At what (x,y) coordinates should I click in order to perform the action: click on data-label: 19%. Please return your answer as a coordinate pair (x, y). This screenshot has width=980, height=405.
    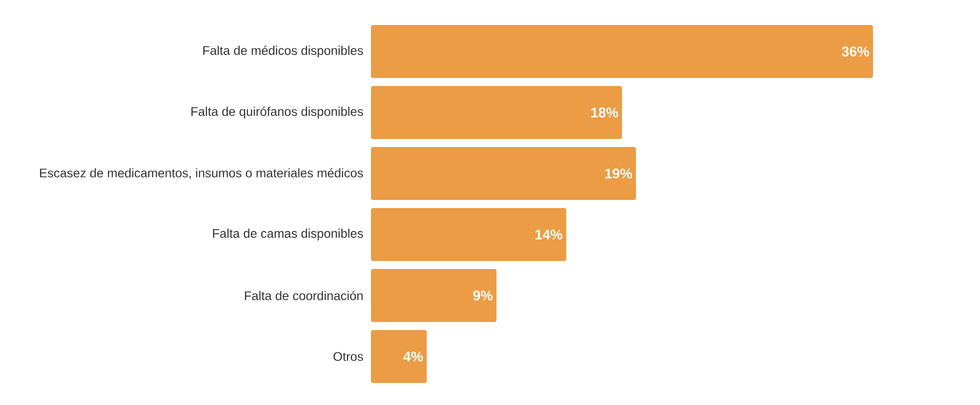
    Looking at the image, I should click on (618, 173).